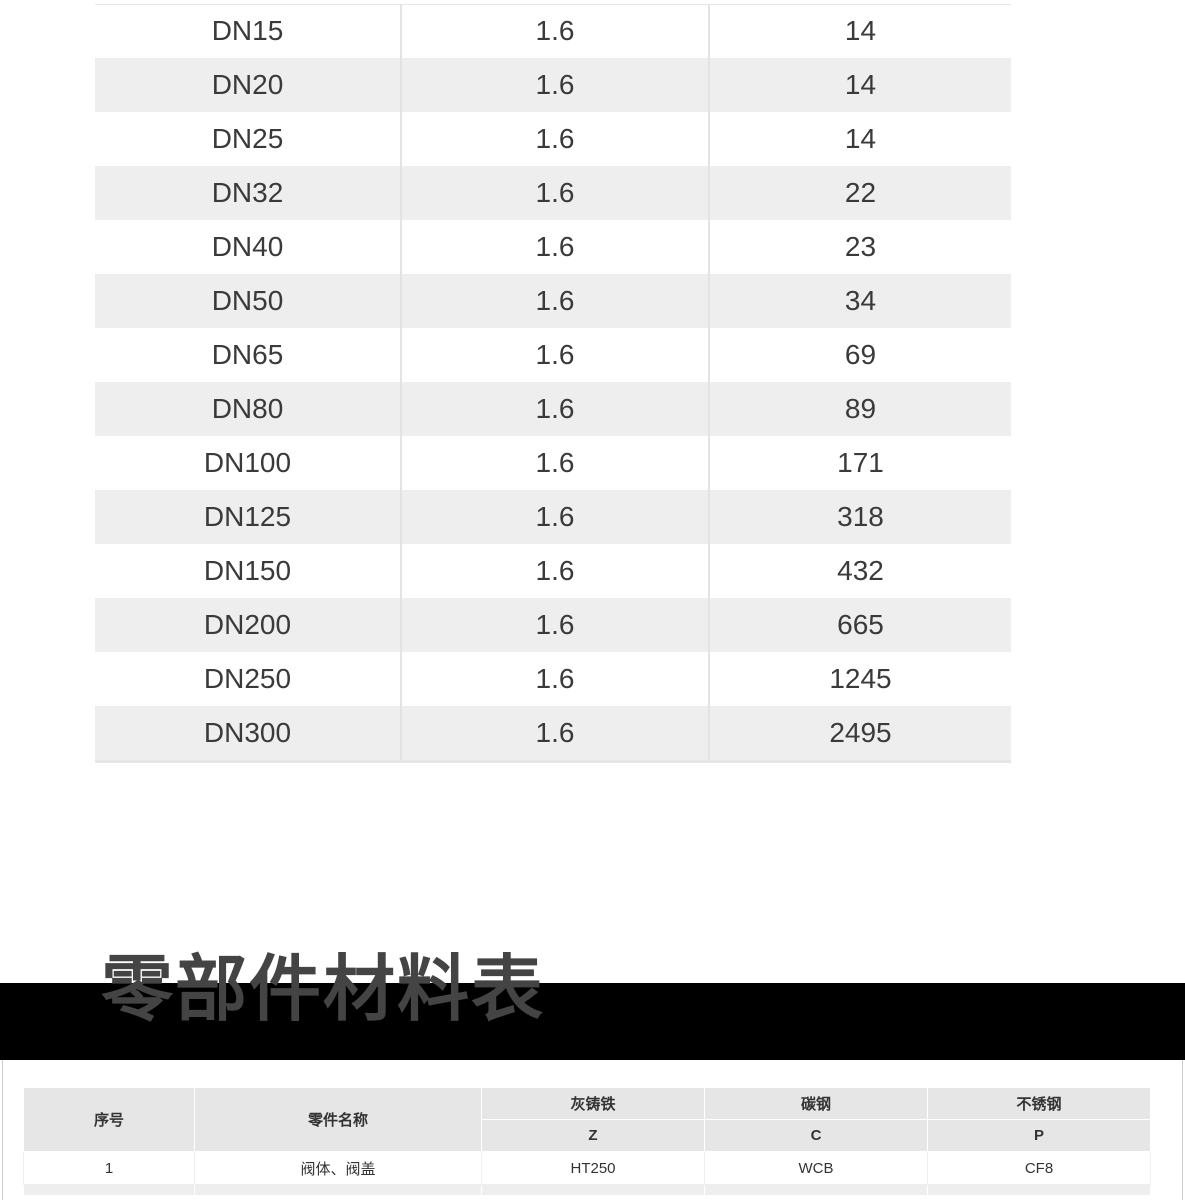  I want to click on table-row: 1 阀体、阀盖 HT250 WCB CF8, so click(587, 1168).